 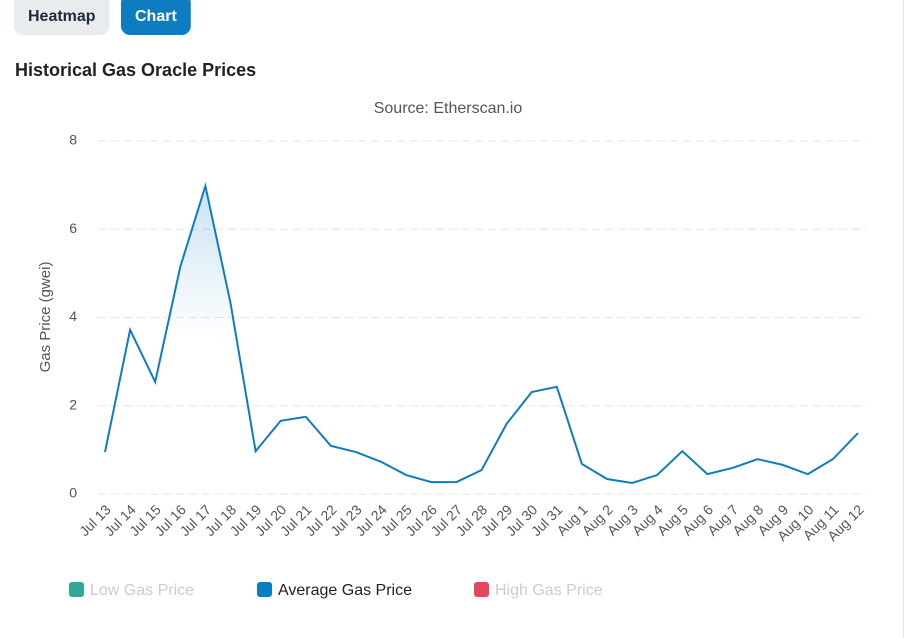 What do you see at coordinates (135, 70) in the screenshot?
I see `heading: Historical Gas Oracle Prices` at bounding box center [135, 70].